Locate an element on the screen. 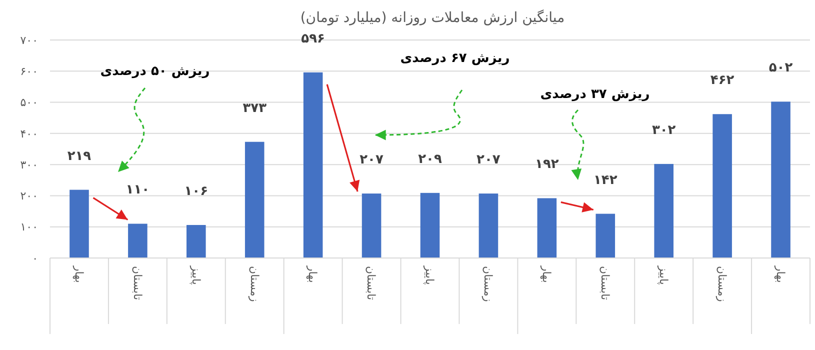  data-label: ۴۶۲ is located at coordinates (722, 80).